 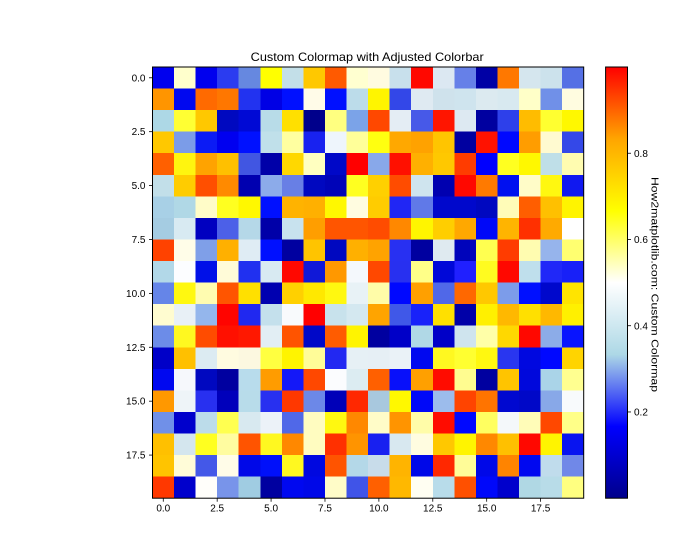 I want to click on svg-text: 0.2, so click(x=641, y=413).